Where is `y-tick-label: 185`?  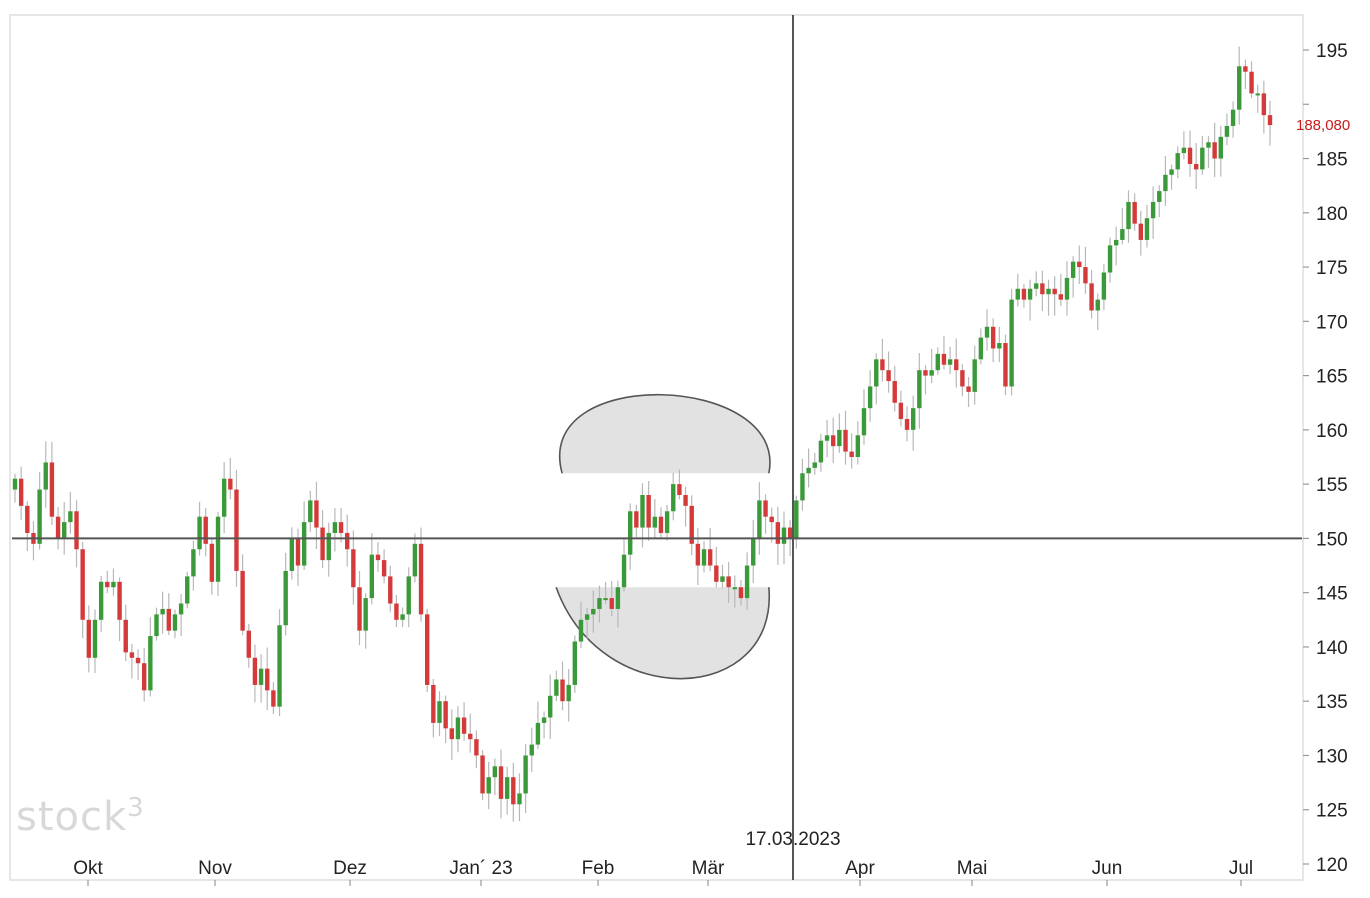 y-tick-label: 185 is located at coordinates (1332, 160).